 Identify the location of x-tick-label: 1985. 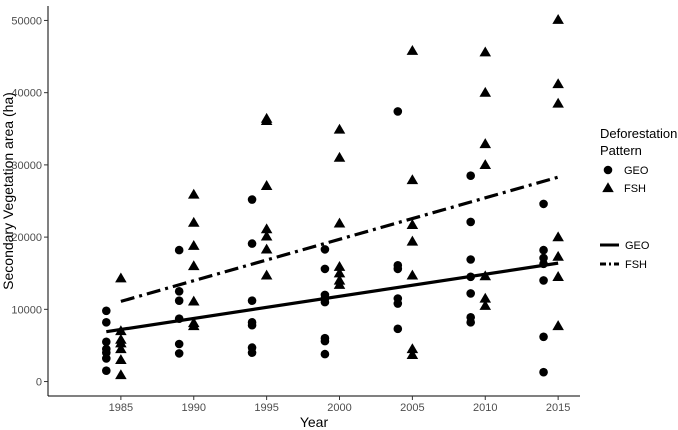
(121, 408).